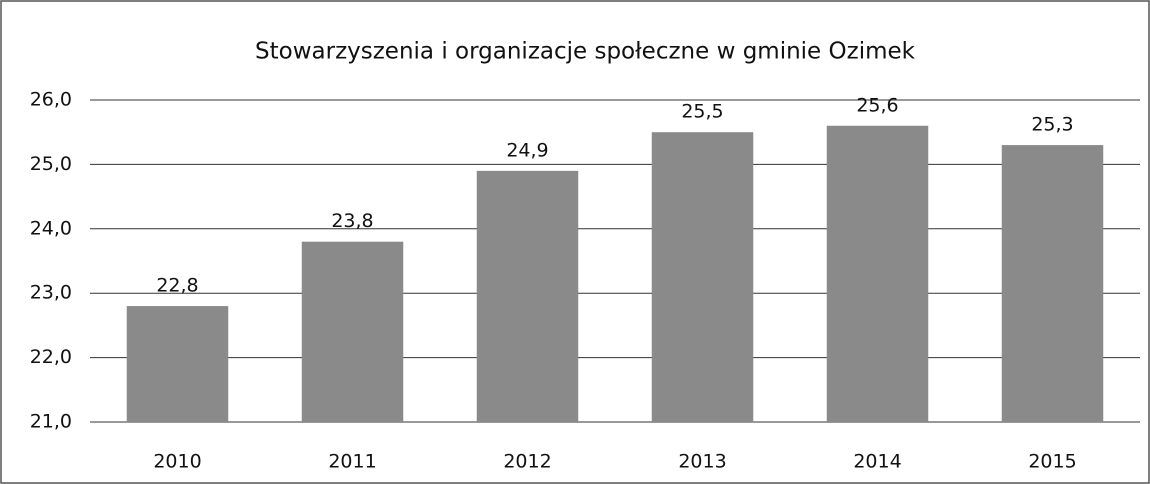  What do you see at coordinates (702, 462) in the screenshot?
I see `x-tick-label: 2013` at bounding box center [702, 462].